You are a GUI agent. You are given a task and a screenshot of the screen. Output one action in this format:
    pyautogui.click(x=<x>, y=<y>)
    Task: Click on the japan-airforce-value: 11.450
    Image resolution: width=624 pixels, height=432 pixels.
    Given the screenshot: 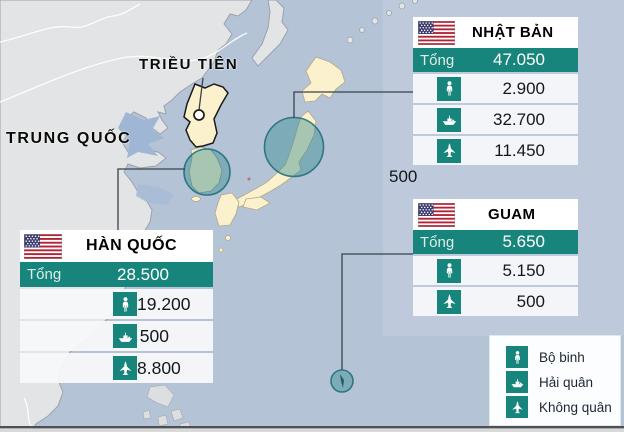 What is the action you would take?
    pyautogui.click(x=519, y=150)
    